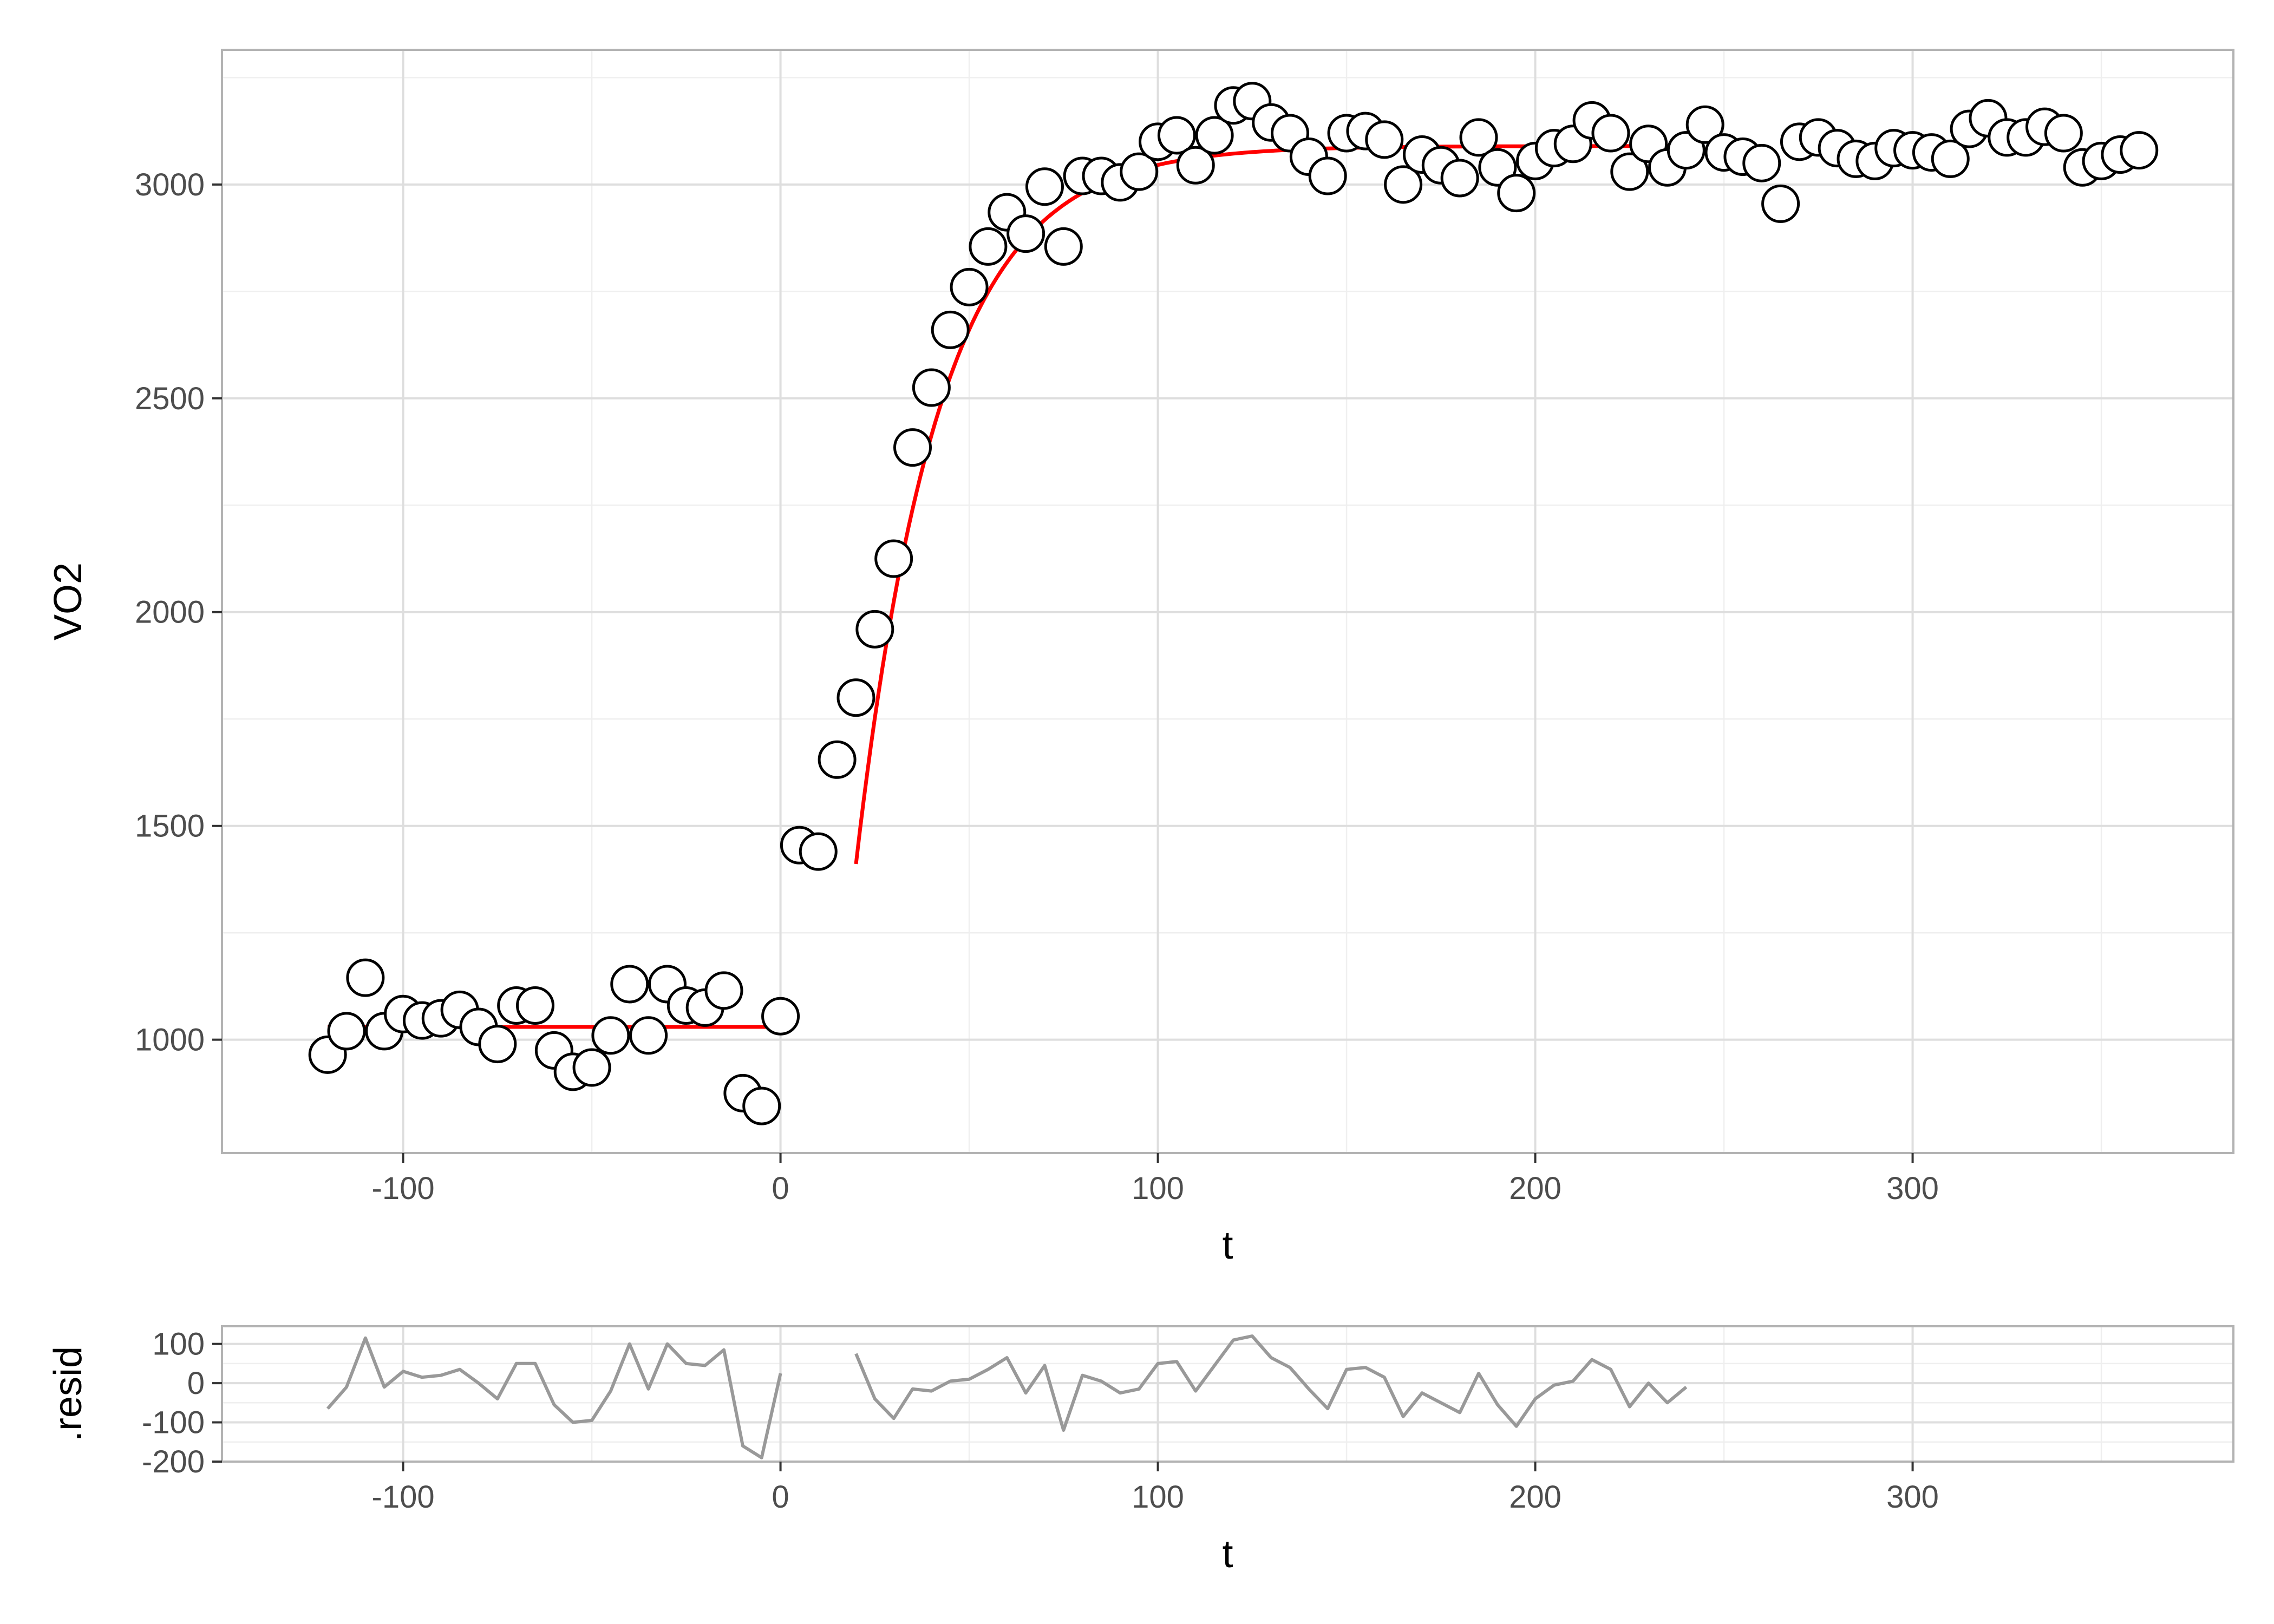 The image size is (2274, 1624). What do you see at coordinates (170, 1040) in the screenshot?
I see `main-y-tick-label: 1000` at bounding box center [170, 1040].